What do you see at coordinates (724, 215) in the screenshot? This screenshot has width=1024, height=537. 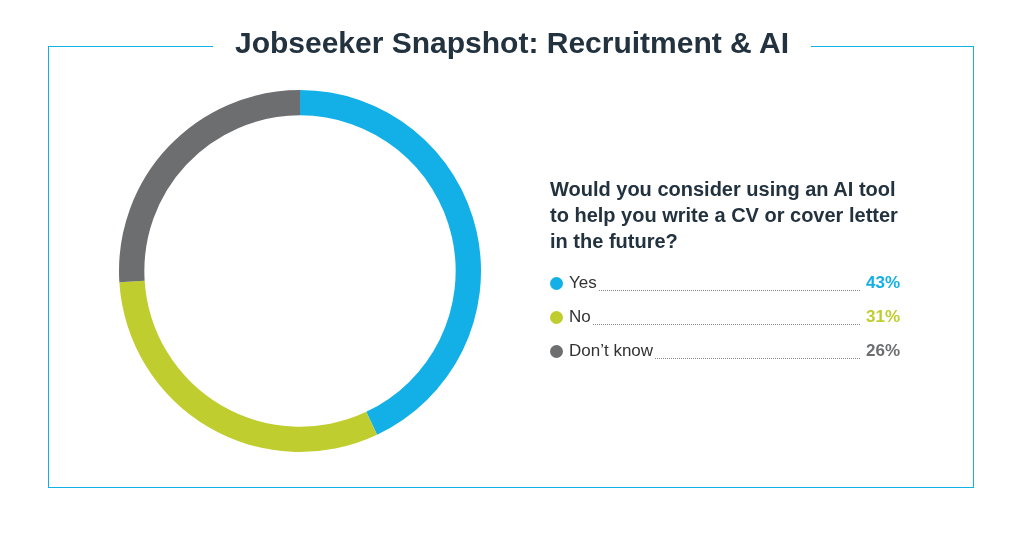 I see `text: Would you consider using an AI tool to help you write a CV or cover letter in the future?` at bounding box center [724, 215].